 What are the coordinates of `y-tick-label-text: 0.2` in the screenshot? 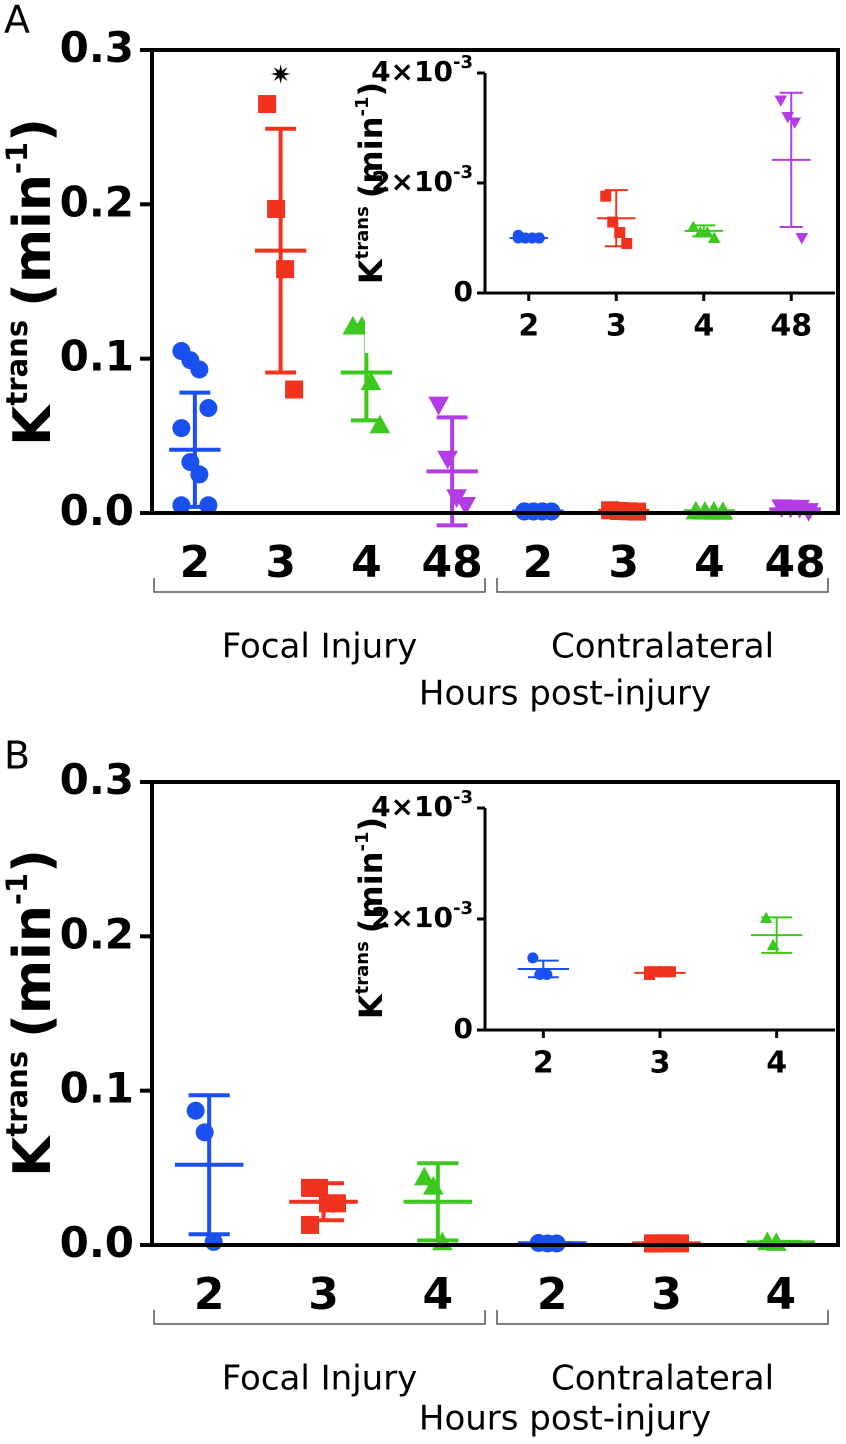 It's located at (97, 201).